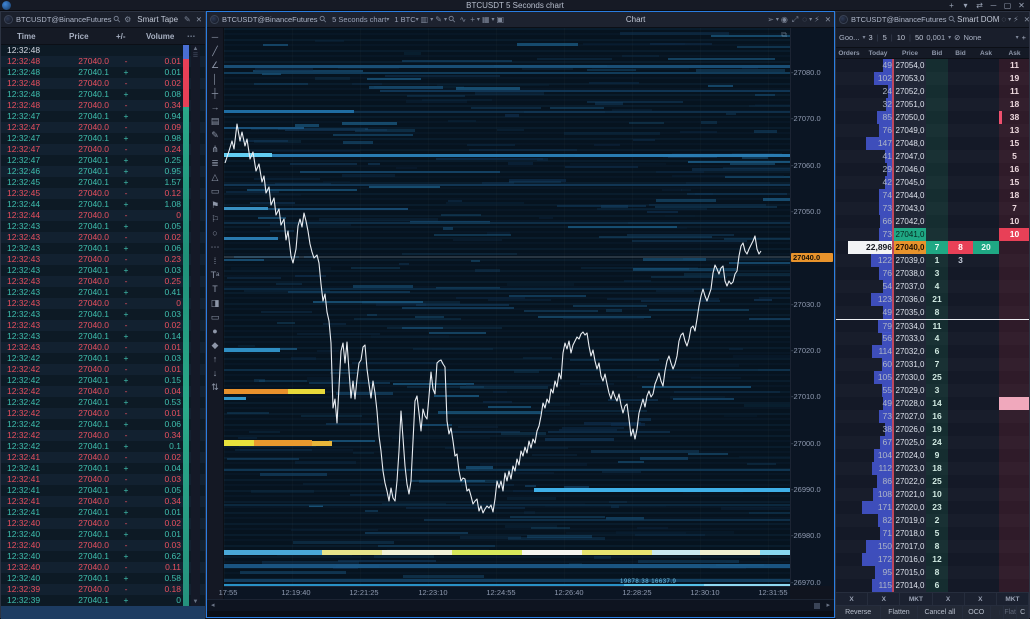  I want to click on panel-link-icon: ⚡, so click(817, 19).